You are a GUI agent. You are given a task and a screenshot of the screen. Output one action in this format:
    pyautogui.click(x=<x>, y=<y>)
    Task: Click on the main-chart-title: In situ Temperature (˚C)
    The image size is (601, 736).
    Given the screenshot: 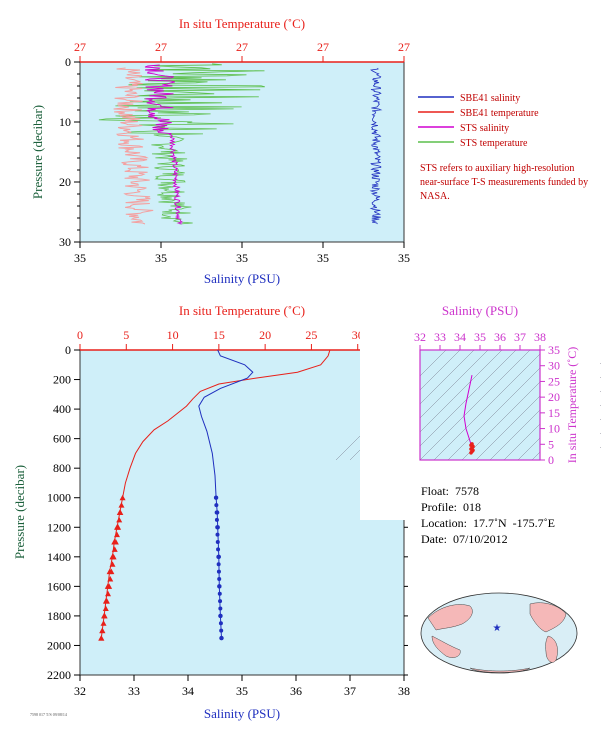 What is the action you would take?
    pyautogui.click(x=242, y=310)
    